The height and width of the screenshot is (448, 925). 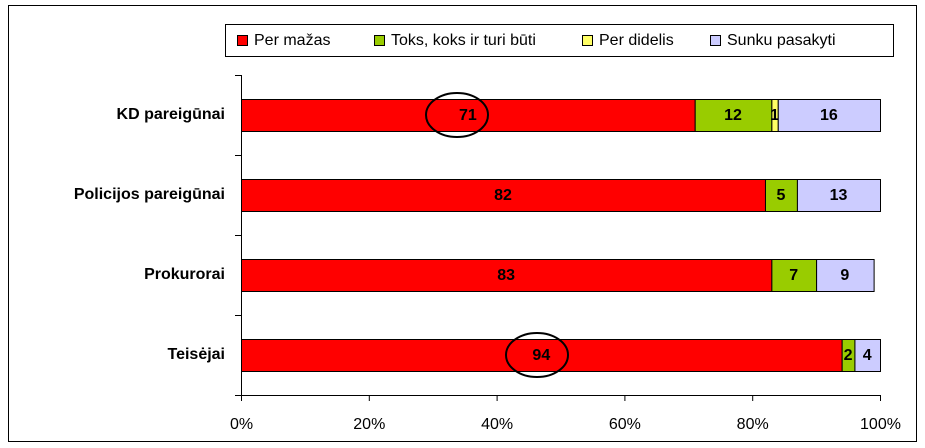 What do you see at coordinates (781, 40) in the screenshot?
I see `legend-label: Sunku pasakyti` at bounding box center [781, 40].